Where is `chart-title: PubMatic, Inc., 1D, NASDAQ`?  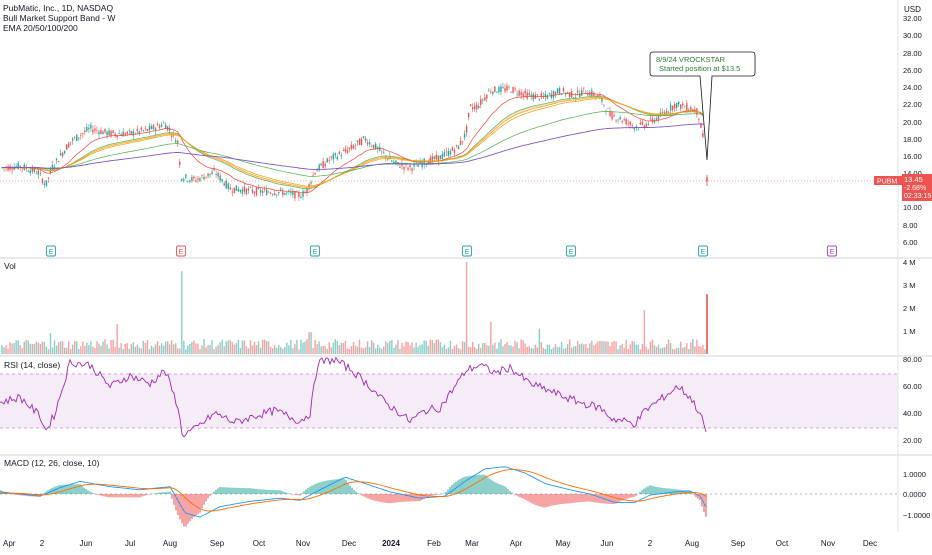
chart-title: PubMatic, Inc., 1D, NASDAQ is located at coordinates (58, 8).